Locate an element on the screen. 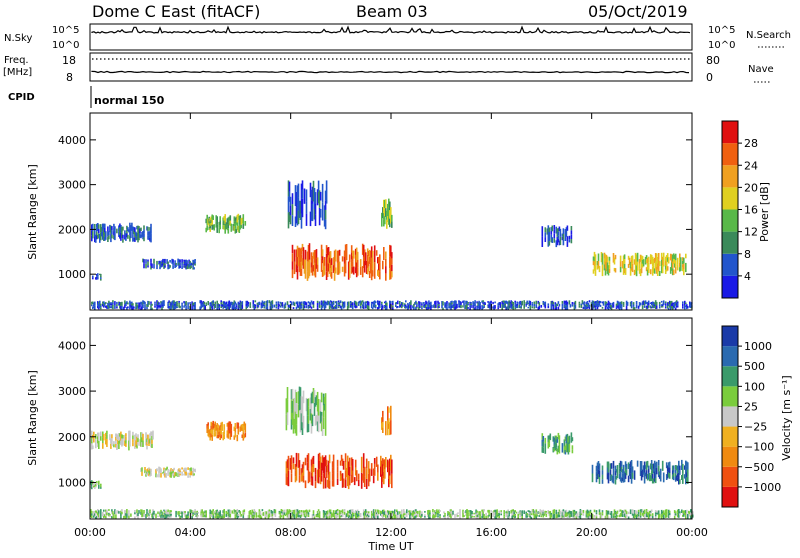 This screenshot has width=800, height=558. velocity-colorbar-swatch is located at coordinates (730, 356).